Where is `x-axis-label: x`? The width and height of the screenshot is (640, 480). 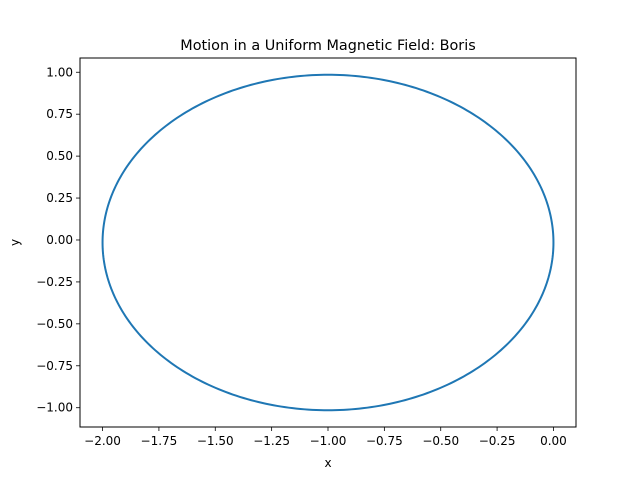 x-axis-label: x is located at coordinates (327, 463).